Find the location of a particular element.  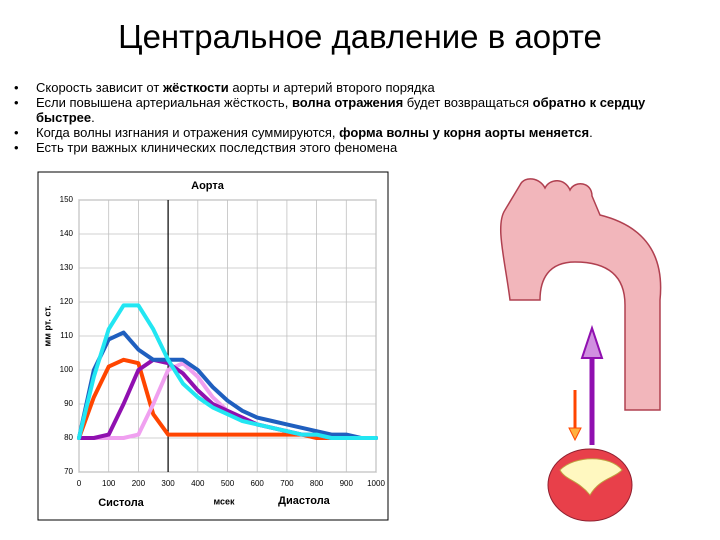

y-tick-label: 100 is located at coordinates (67, 369).